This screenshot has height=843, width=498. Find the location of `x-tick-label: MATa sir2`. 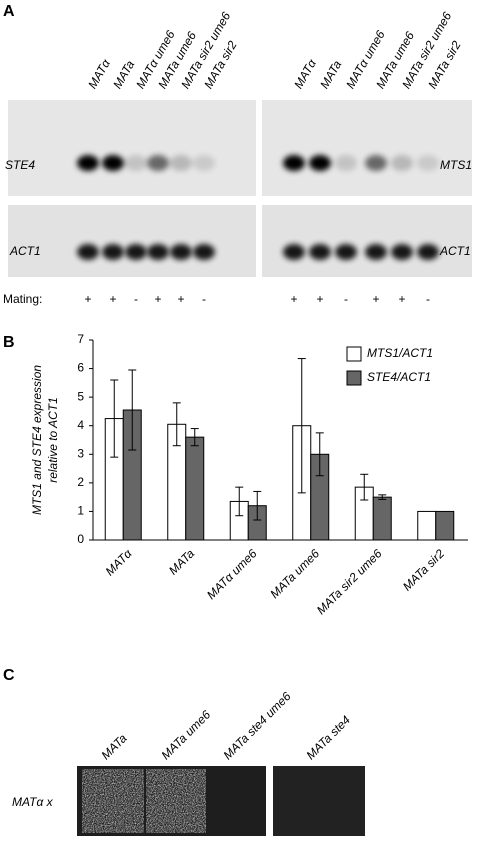

x-tick-label: MATa sir2 is located at coordinates (423, 569).